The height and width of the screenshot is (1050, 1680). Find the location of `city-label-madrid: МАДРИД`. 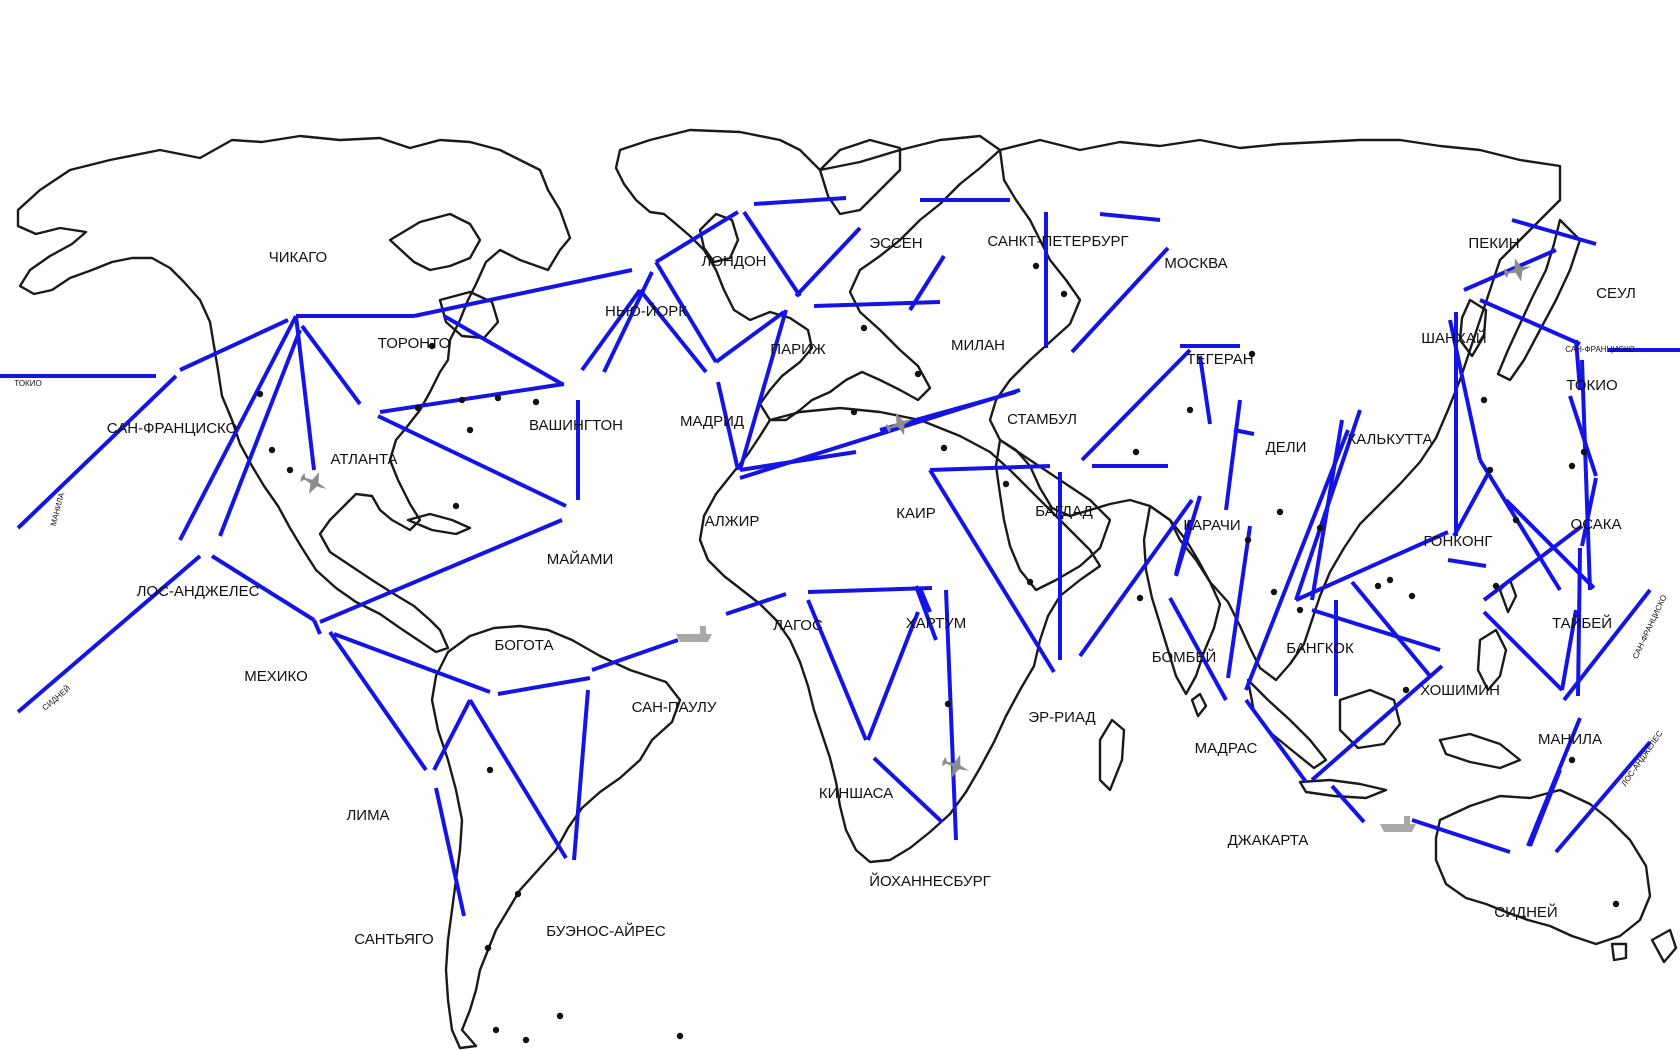

city-label-madrid: МАДРИД is located at coordinates (712, 421).